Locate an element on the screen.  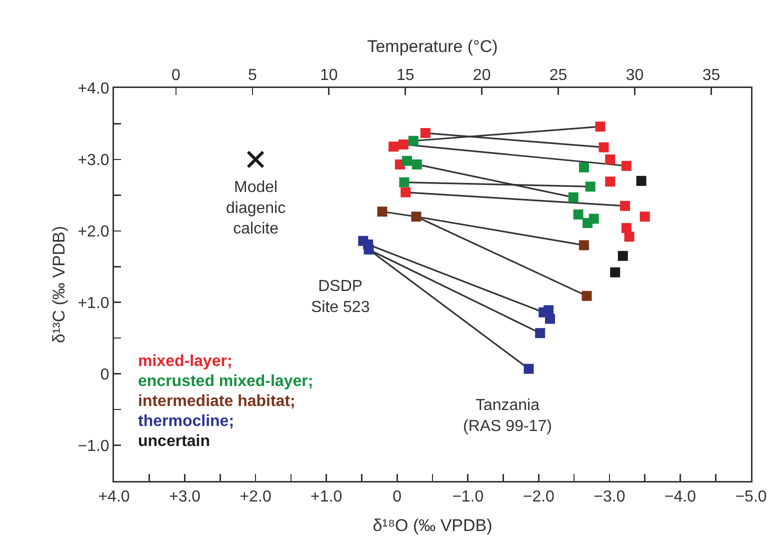
annotation: Tanzania (RAS 99-17) is located at coordinates (507, 416).